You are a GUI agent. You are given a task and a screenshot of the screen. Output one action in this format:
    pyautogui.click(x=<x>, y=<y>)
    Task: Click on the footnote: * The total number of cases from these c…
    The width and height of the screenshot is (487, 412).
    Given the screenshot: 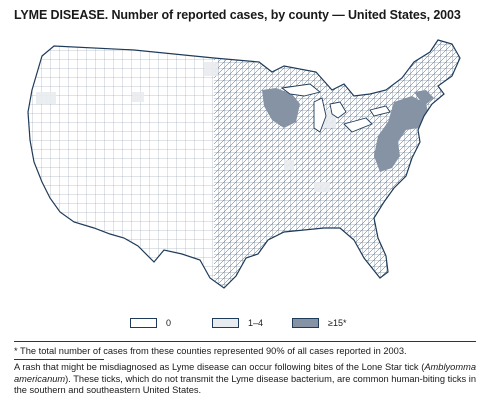 What is the action you would take?
    pyautogui.click(x=210, y=351)
    